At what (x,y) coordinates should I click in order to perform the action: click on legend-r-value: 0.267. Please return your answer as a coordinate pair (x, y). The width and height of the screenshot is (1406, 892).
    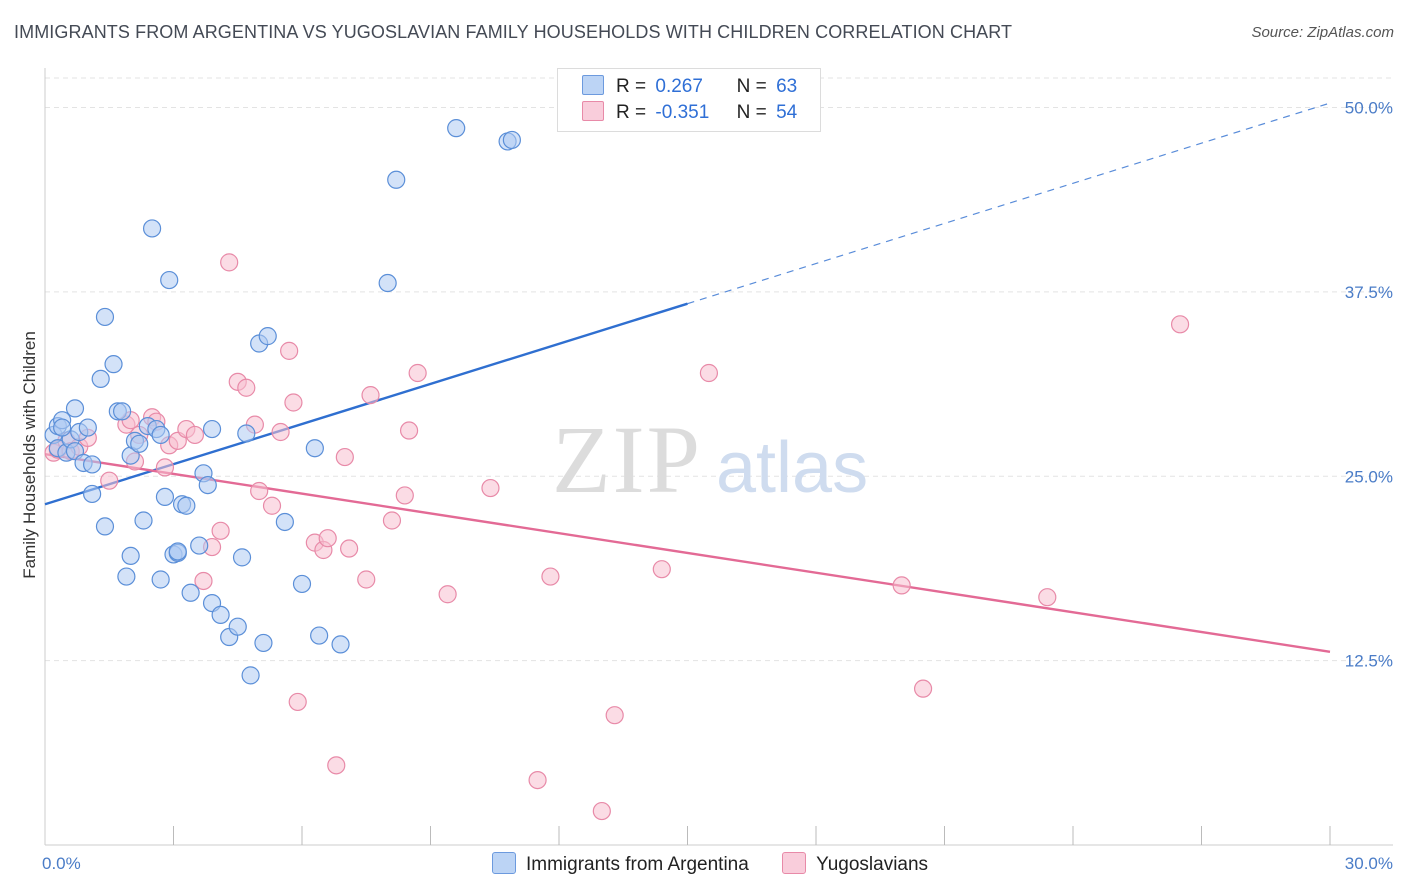
    Looking at the image, I should click on (679, 86).